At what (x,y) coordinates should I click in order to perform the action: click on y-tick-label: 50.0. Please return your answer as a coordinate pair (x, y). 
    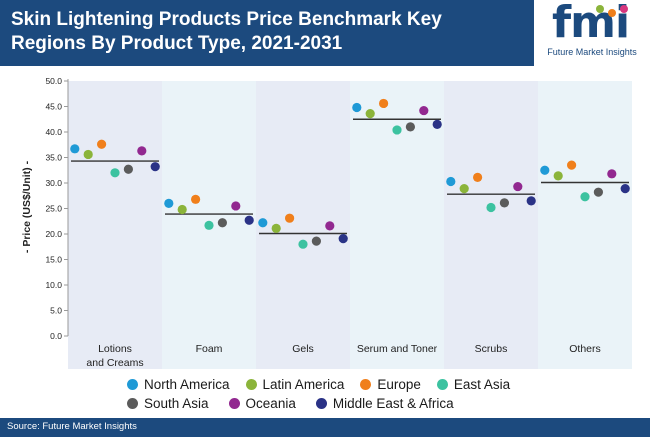
    Looking at the image, I should click on (53, 81).